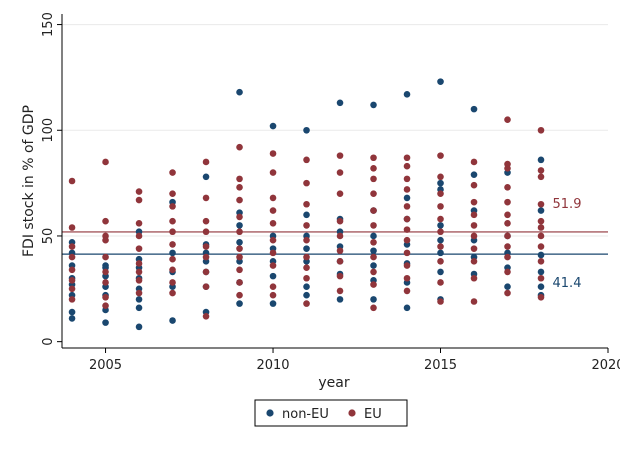 The height and width of the screenshot is (450, 620). What do you see at coordinates (331, 413) in the screenshot?
I see `legend: non-EU EU` at bounding box center [331, 413].